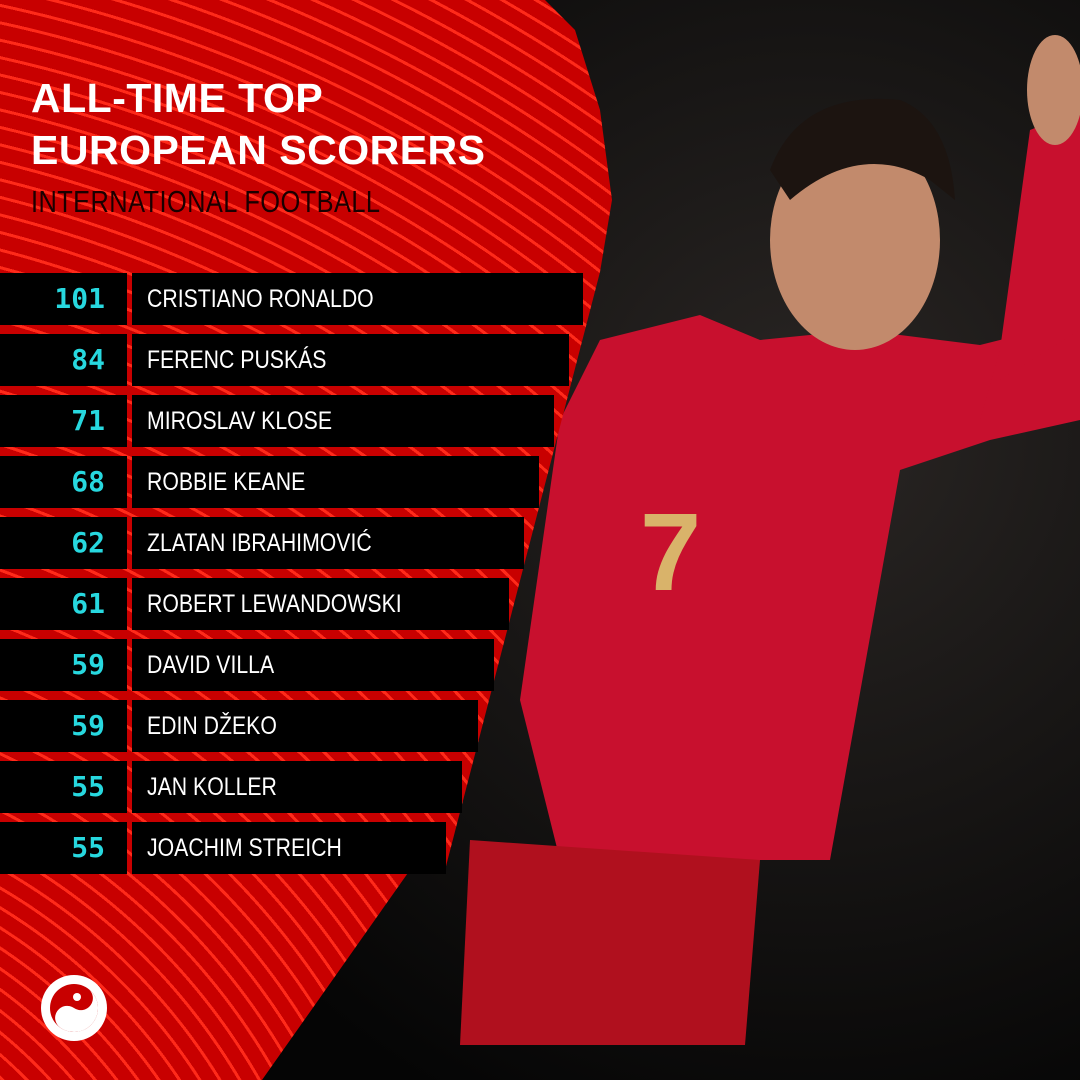  I want to click on title-line-2: EUROPEAN SCORERS, so click(258, 150).